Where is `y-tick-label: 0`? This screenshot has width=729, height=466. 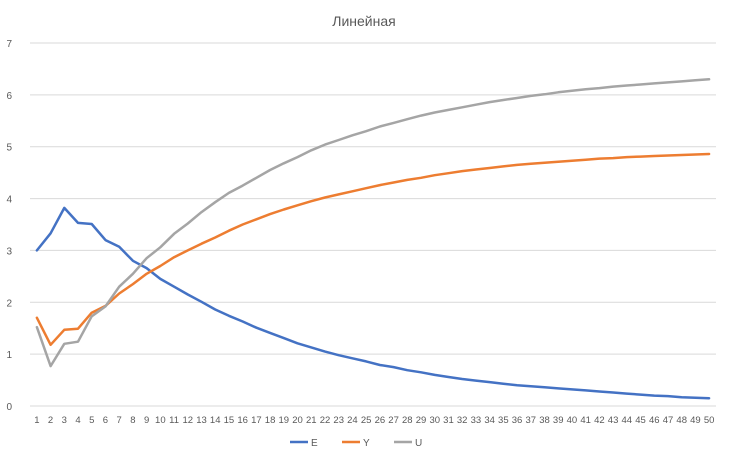
y-tick-label: 0 is located at coordinates (9, 407).